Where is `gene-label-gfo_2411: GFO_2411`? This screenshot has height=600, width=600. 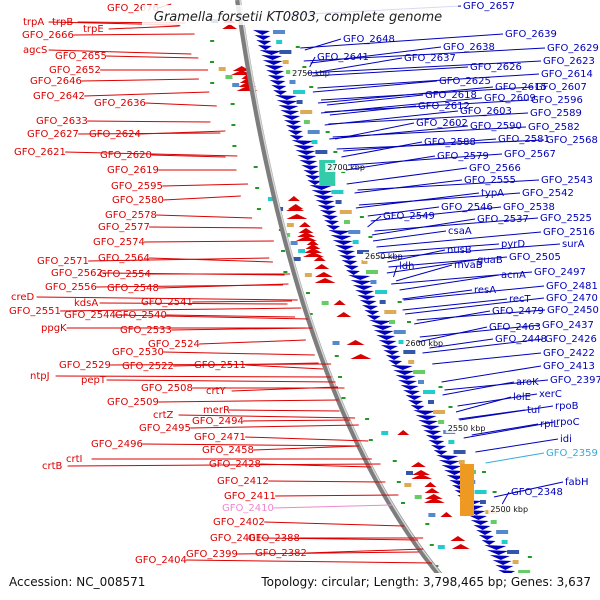 gene-label-gfo_2411: GFO_2411 is located at coordinates (250, 496).